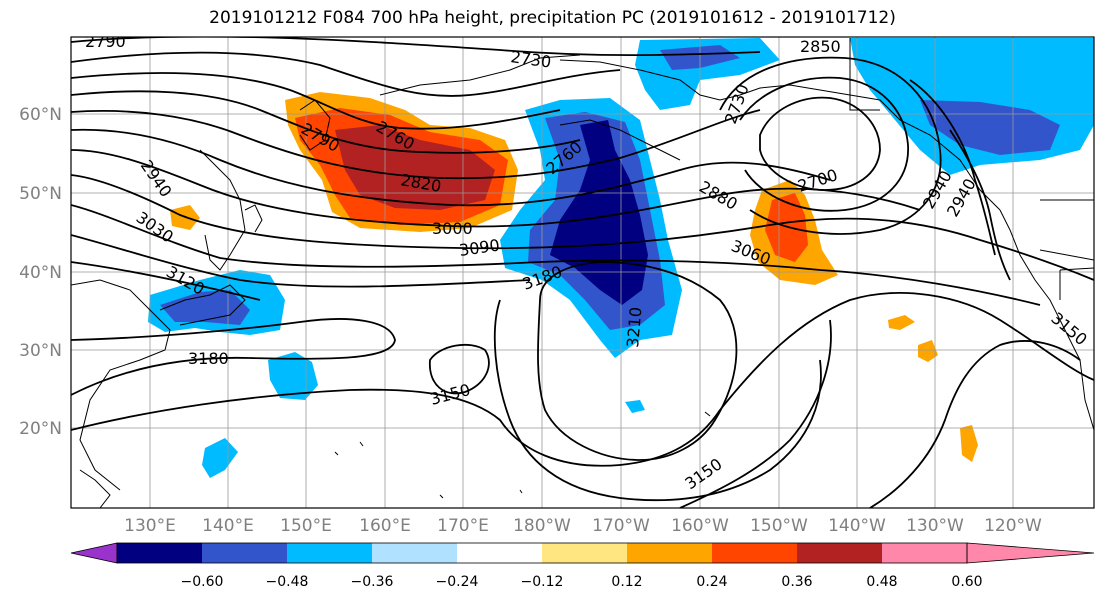  Describe the element at coordinates (228, 526) in the screenshot. I see `lon-label-140e: 140°E` at that location.